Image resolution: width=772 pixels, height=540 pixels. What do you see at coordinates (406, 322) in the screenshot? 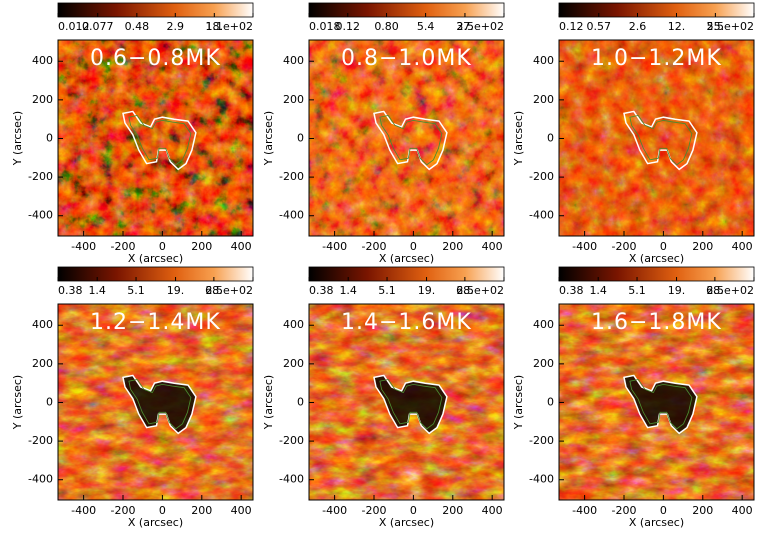
I see `panel-title: 1.4−1.6MK` at bounding box center [406, 322].